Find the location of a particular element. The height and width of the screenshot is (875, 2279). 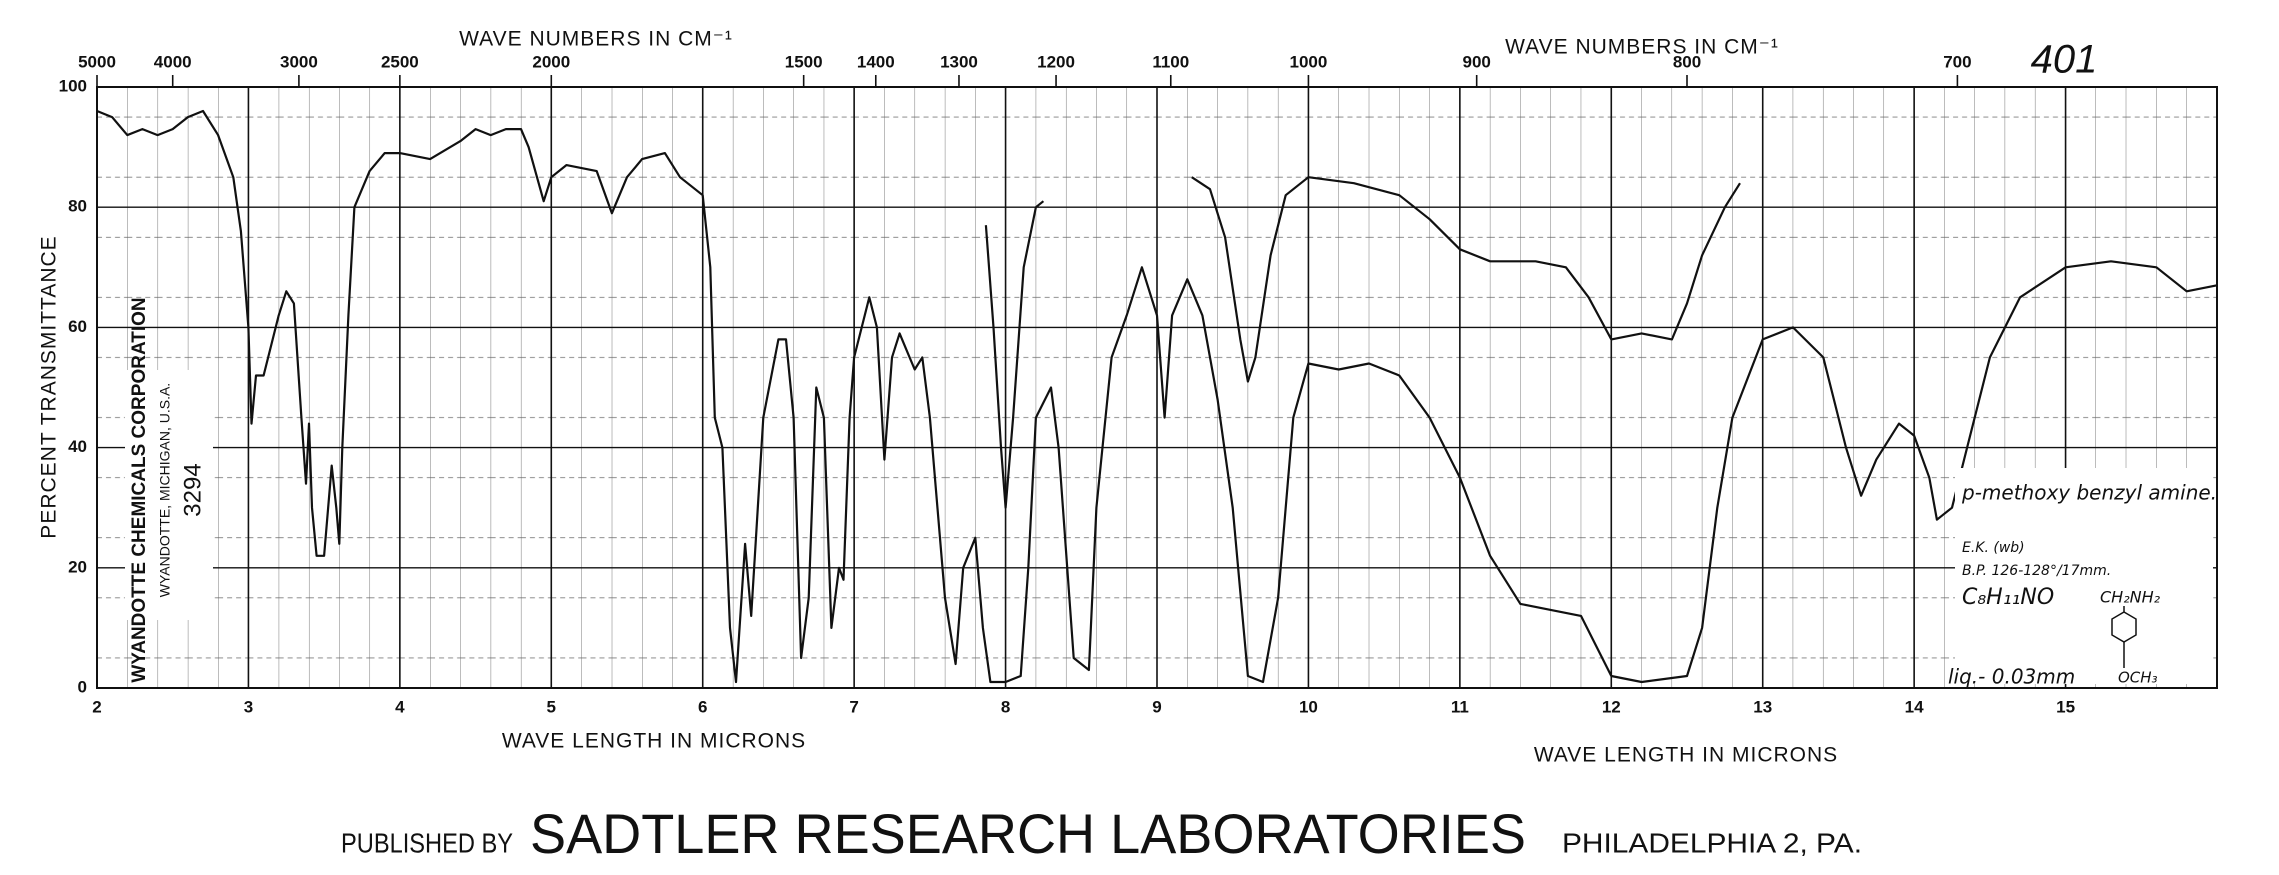

footer-main: SADTLER RESEARCH LABORATORIES is located at coordinates (1028, 833).